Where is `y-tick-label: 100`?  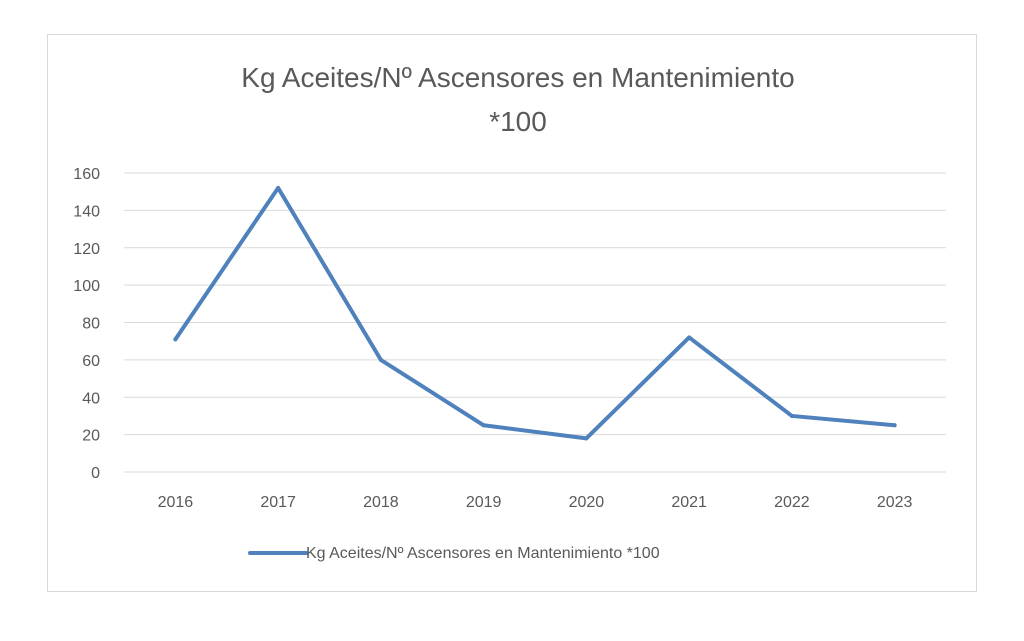 y-tick-label: 100 is located at coordinates (86, 286).